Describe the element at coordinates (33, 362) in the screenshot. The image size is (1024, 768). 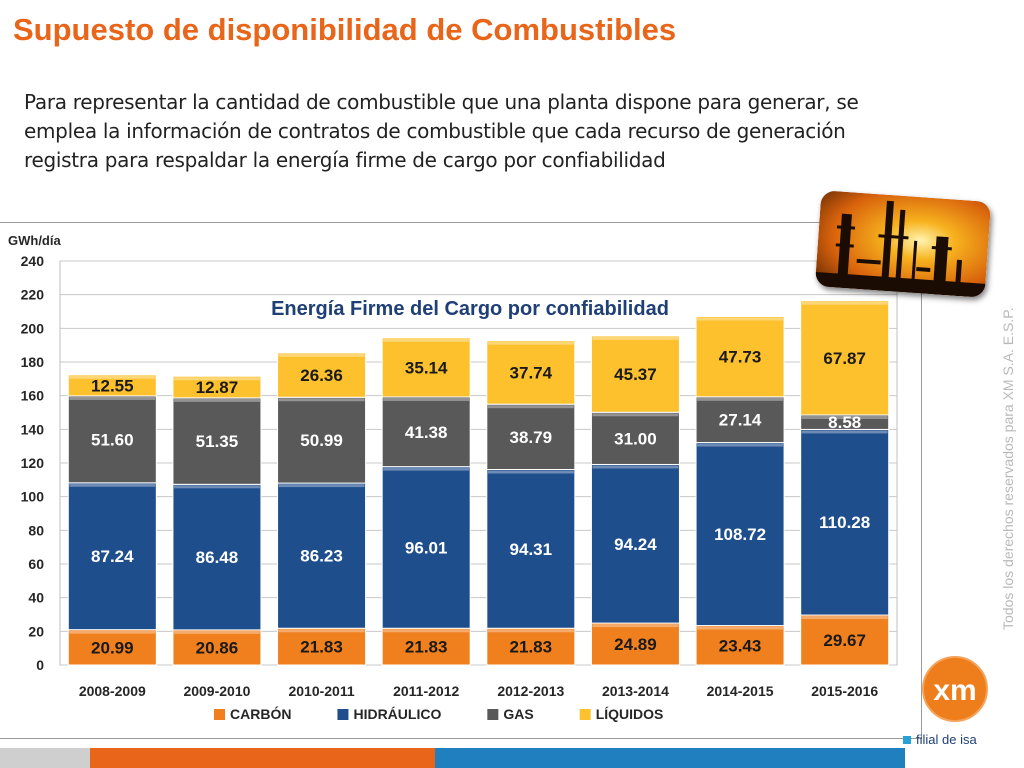
I see `y-tick-label: 180` at that location.